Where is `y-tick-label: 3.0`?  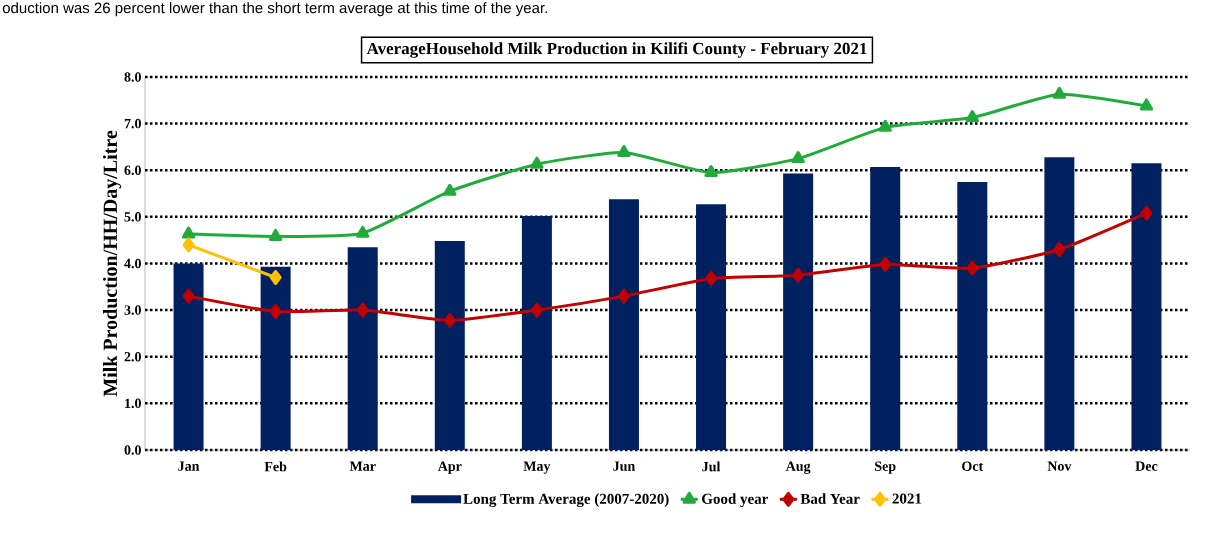
y-tick-label: 3.0 is located at coordinates (132, 310).